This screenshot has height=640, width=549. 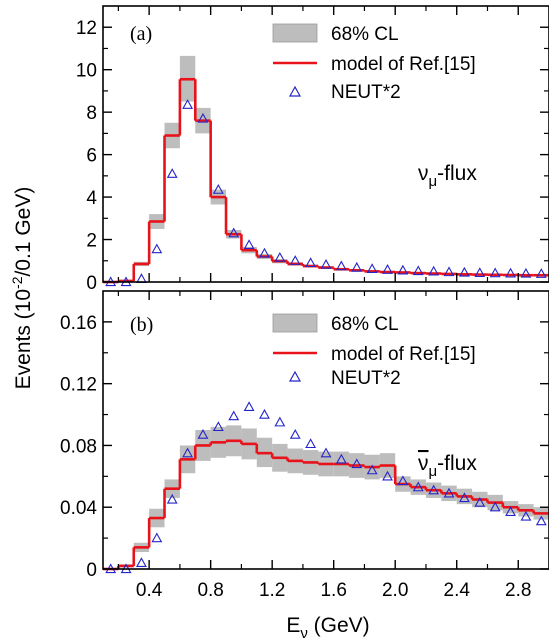 What do you see at coordinates (17, 282) in the screenshot?
I see `y-title-exponent: -2` at bounding box center [17, 282].